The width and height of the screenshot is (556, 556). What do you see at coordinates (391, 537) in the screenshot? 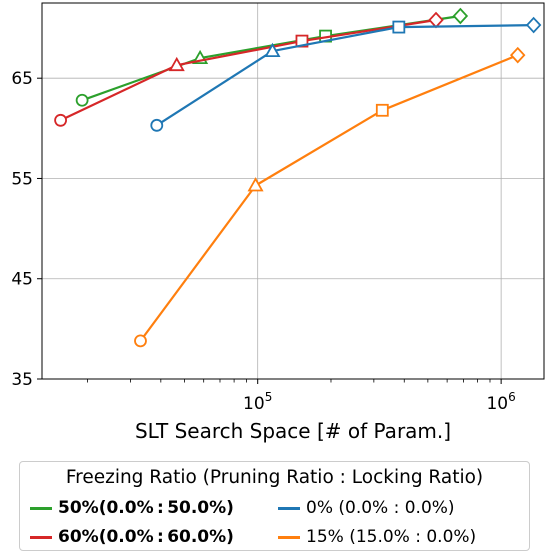
I see `legend-label-15: 15% (15.0% : 0.0%)` at bounding box center [391, 537].